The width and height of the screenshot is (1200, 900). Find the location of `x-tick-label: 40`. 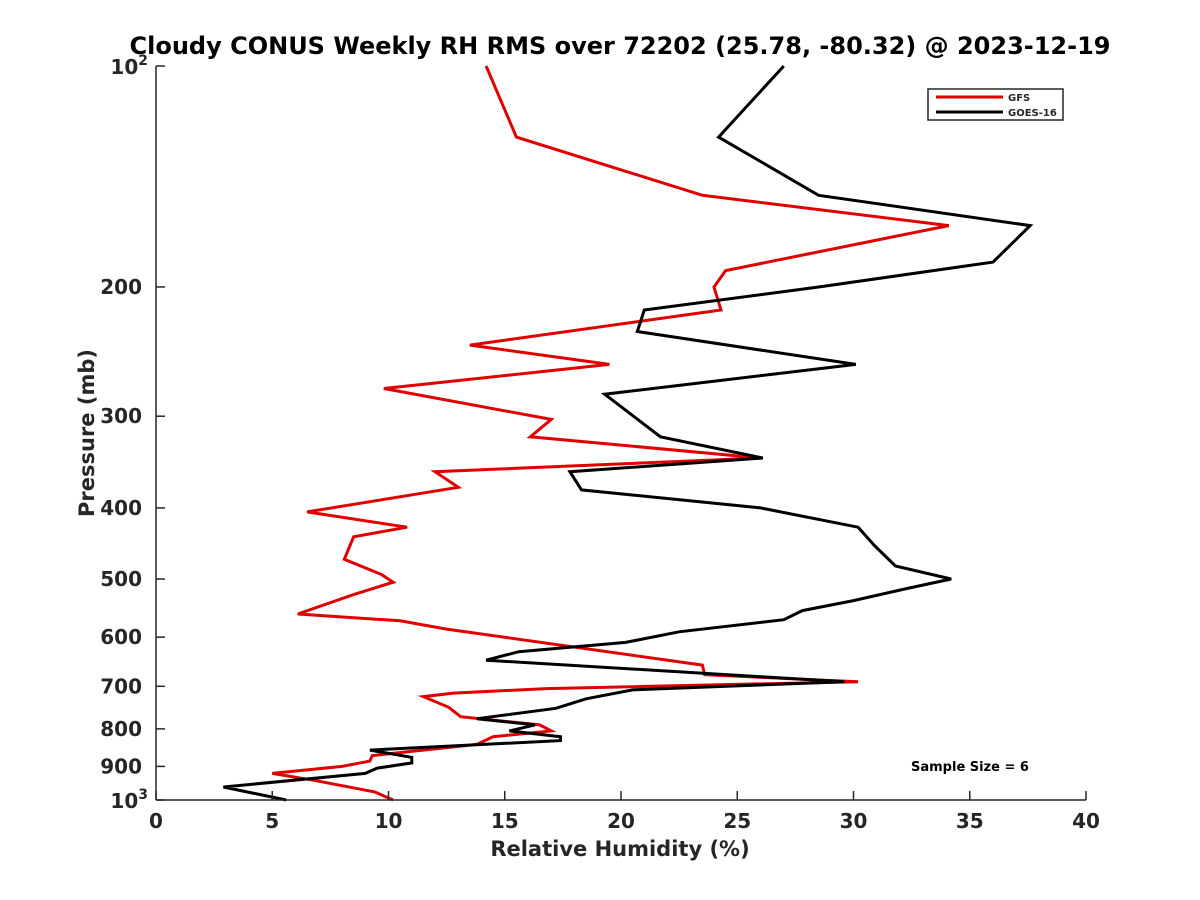

x-tick-label: 40 is located at coordinates (1086, 821).